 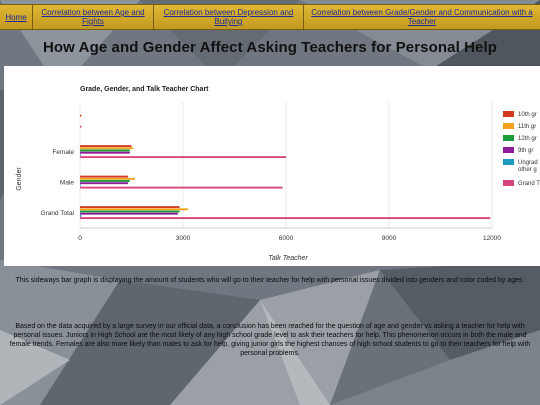 What do you see at coordinates (67, 182) in the screenshot?
I see `y-tick-label: Male` at bounding box center [67, 182].